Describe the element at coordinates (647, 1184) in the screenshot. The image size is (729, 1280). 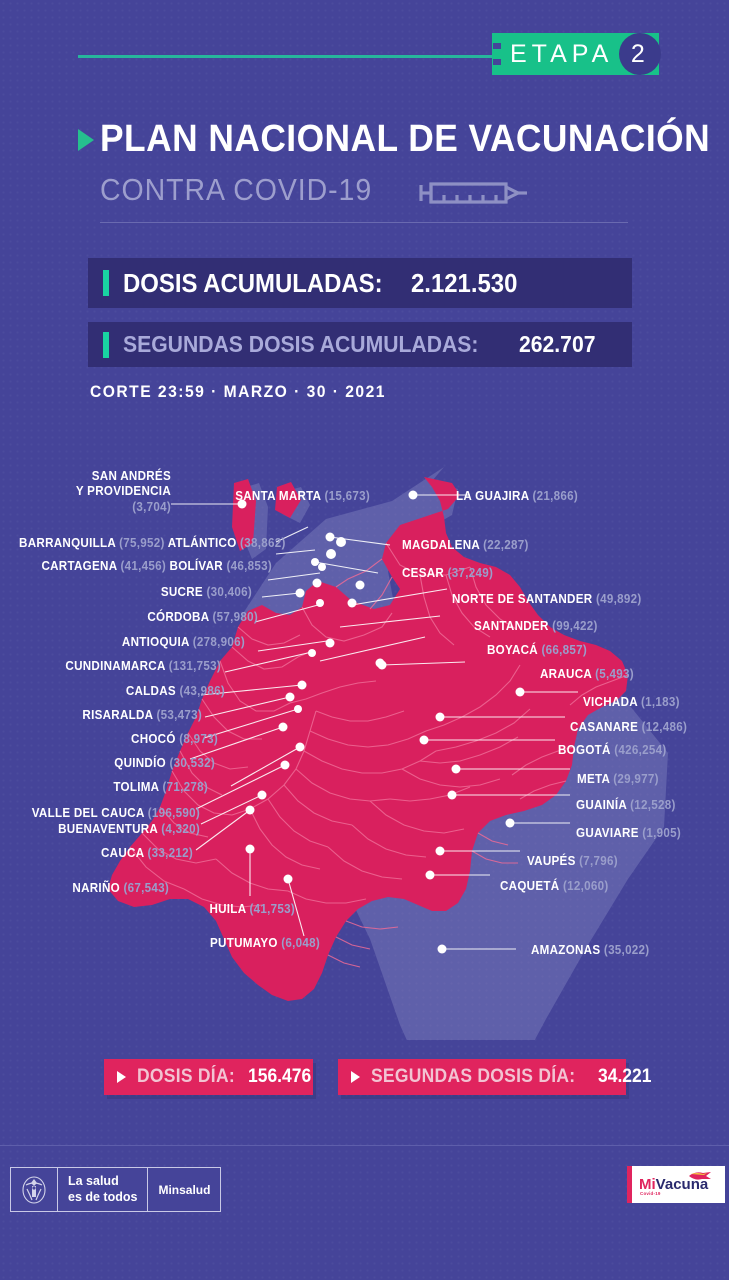
I see `mivacuna-mi: Mi` at that location.